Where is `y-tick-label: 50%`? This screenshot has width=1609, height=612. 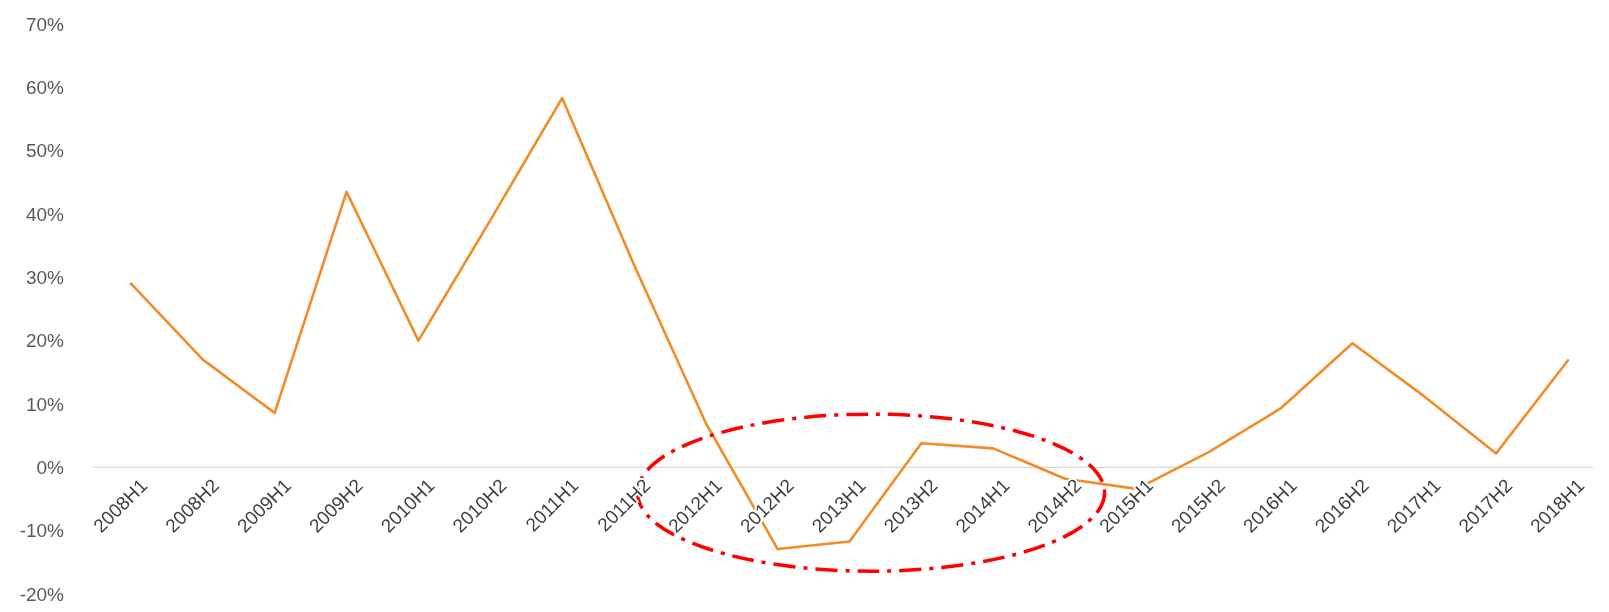
y-tick-label: 50% is located at coordinates (45, 151).